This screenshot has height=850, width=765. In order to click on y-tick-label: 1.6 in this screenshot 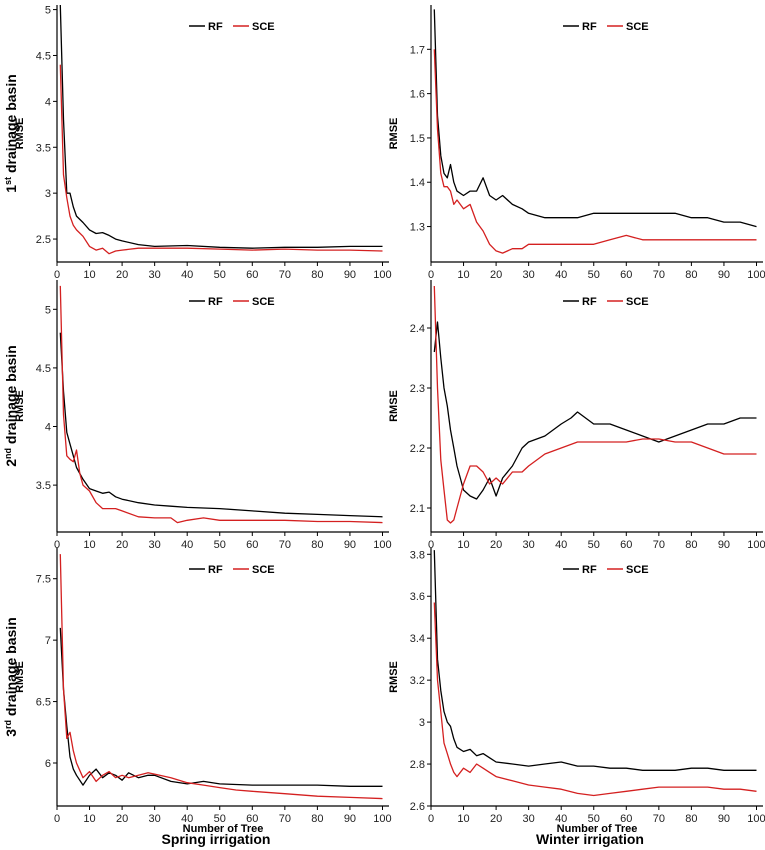, I will do `click(417, 95)`.